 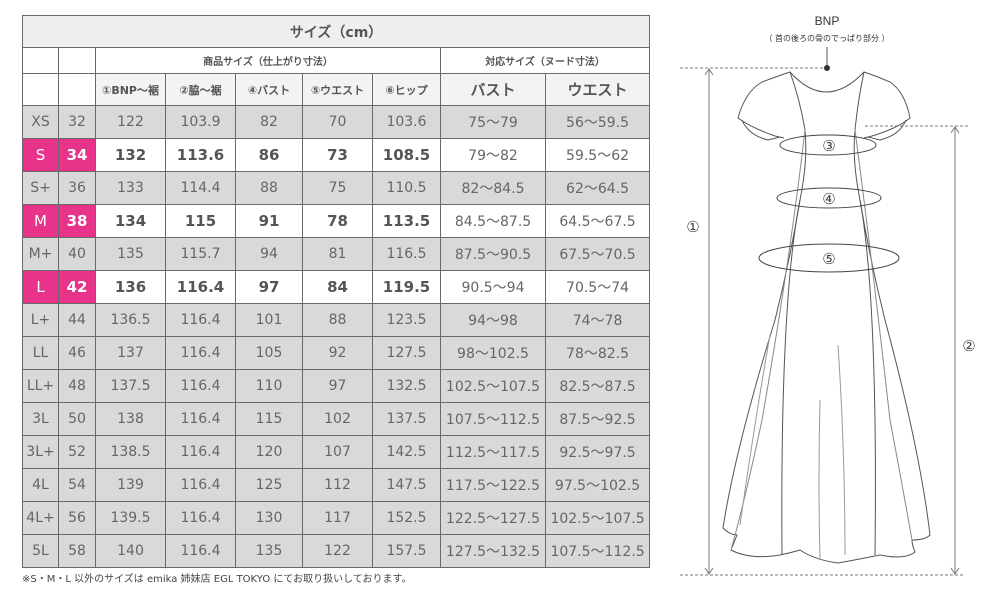 I want to click on table-cell: 94〜98, so click(x=493, y=320).